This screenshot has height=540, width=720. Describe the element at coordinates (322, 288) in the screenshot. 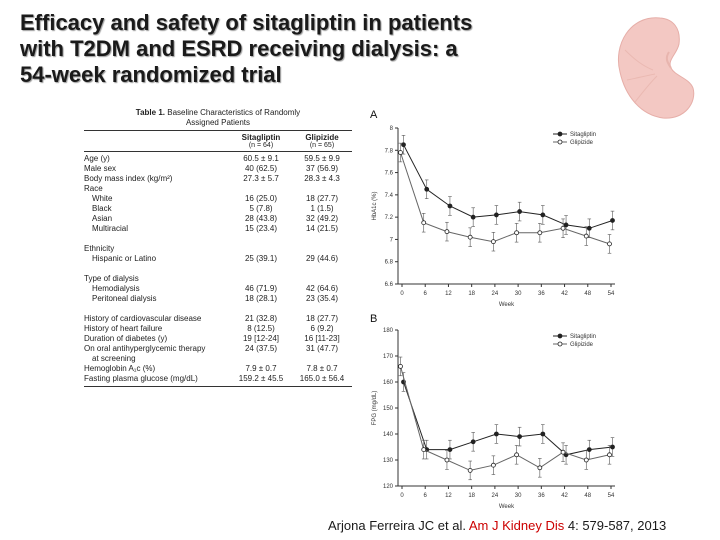

I see `table-cell-glipizide: 42 (64.6)` at that location.